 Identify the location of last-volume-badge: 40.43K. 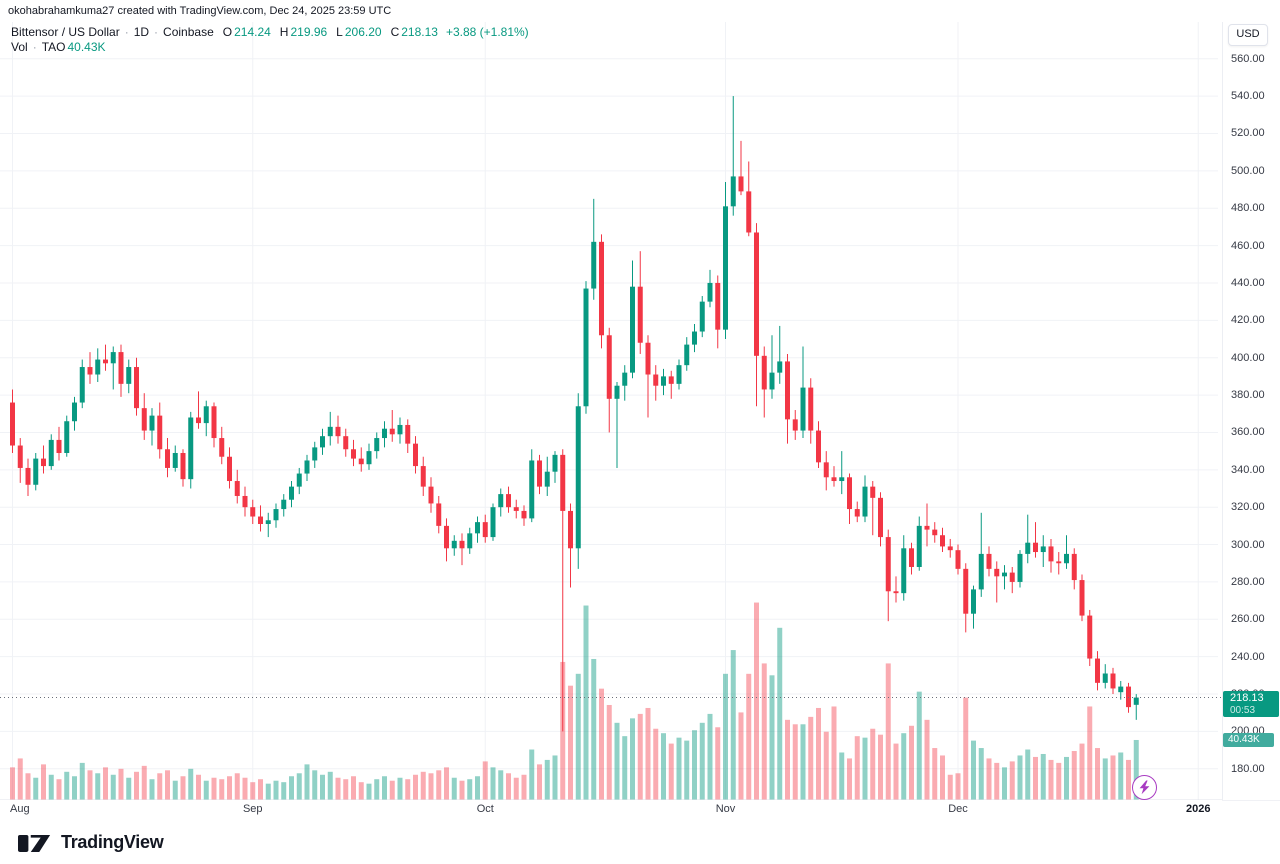
(1248, 740).